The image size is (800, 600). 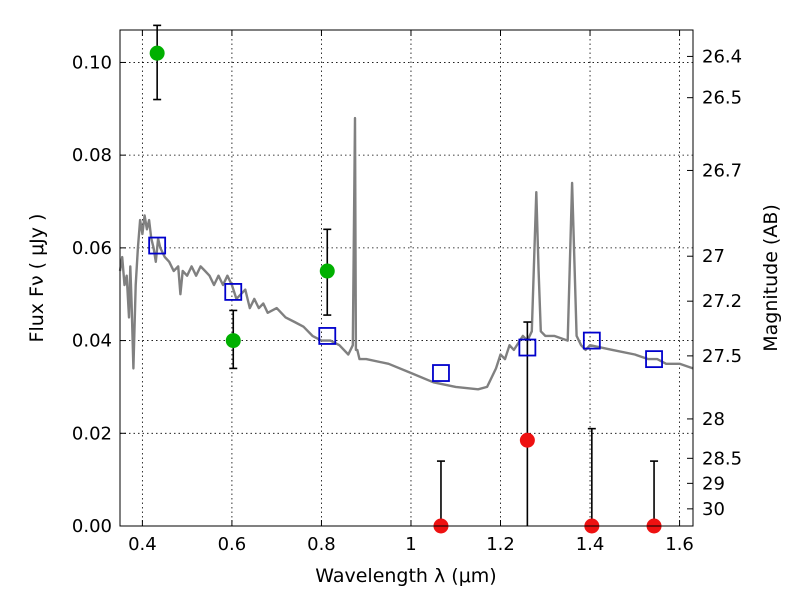 What do you see at coordinates (92, 62) in the screenshot?
I see `y-tick-label: 0.10` at bounding box center [92, 62].